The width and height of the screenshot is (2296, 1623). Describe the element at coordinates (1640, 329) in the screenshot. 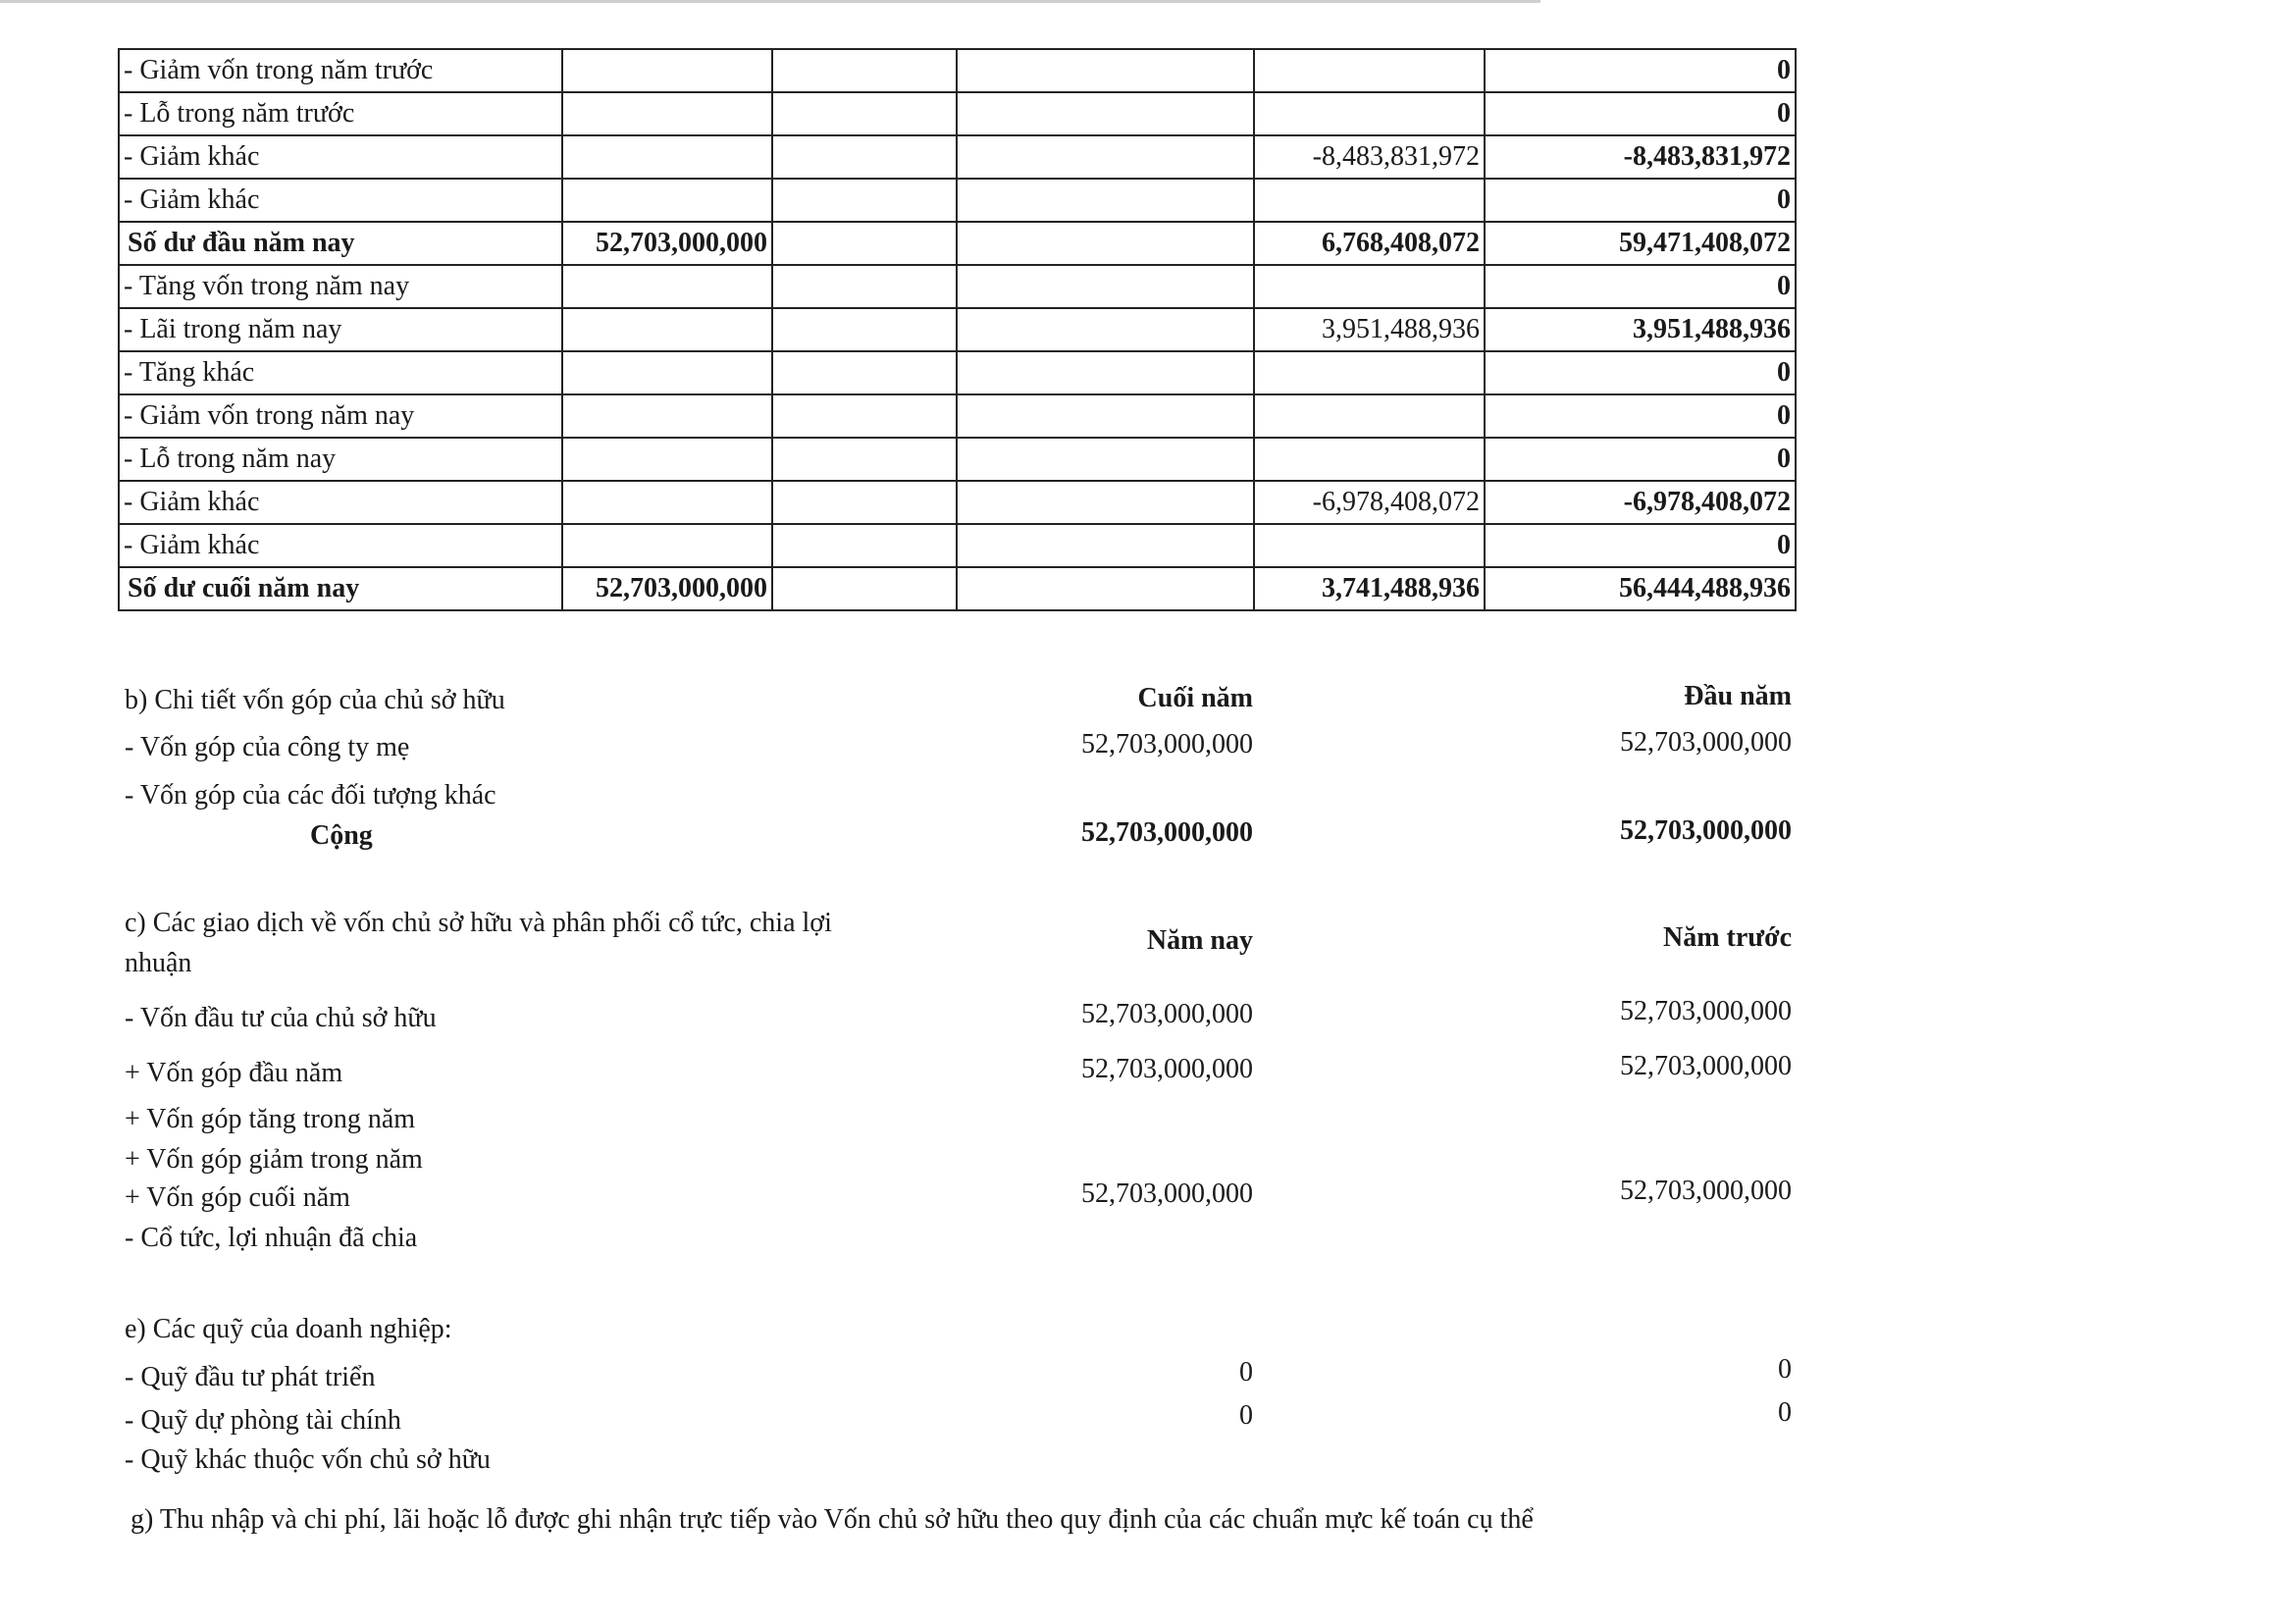

I see `cell-total: 3,951,488,936` at that location.